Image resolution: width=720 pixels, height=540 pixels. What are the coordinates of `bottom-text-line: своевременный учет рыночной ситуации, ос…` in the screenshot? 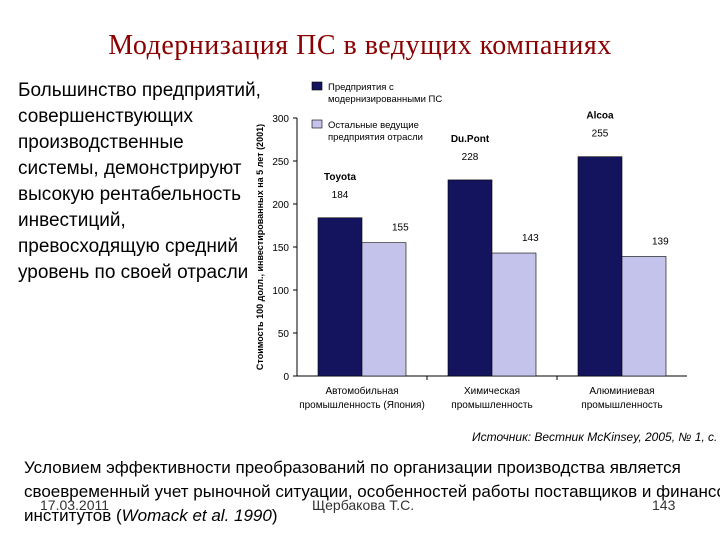 It's located at (372, 491).